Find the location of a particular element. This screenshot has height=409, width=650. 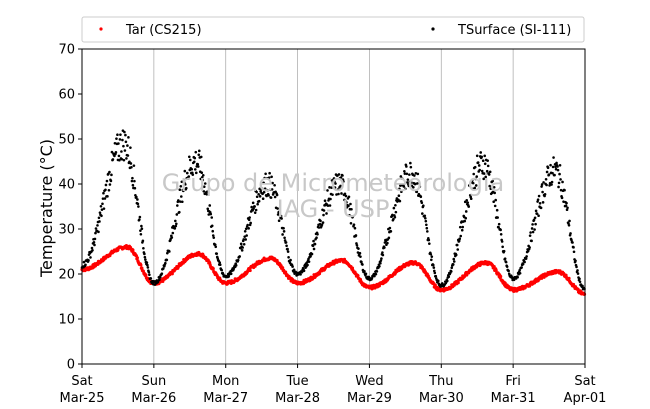

y-tick-label: 70 is located at coordinates (66, 50).